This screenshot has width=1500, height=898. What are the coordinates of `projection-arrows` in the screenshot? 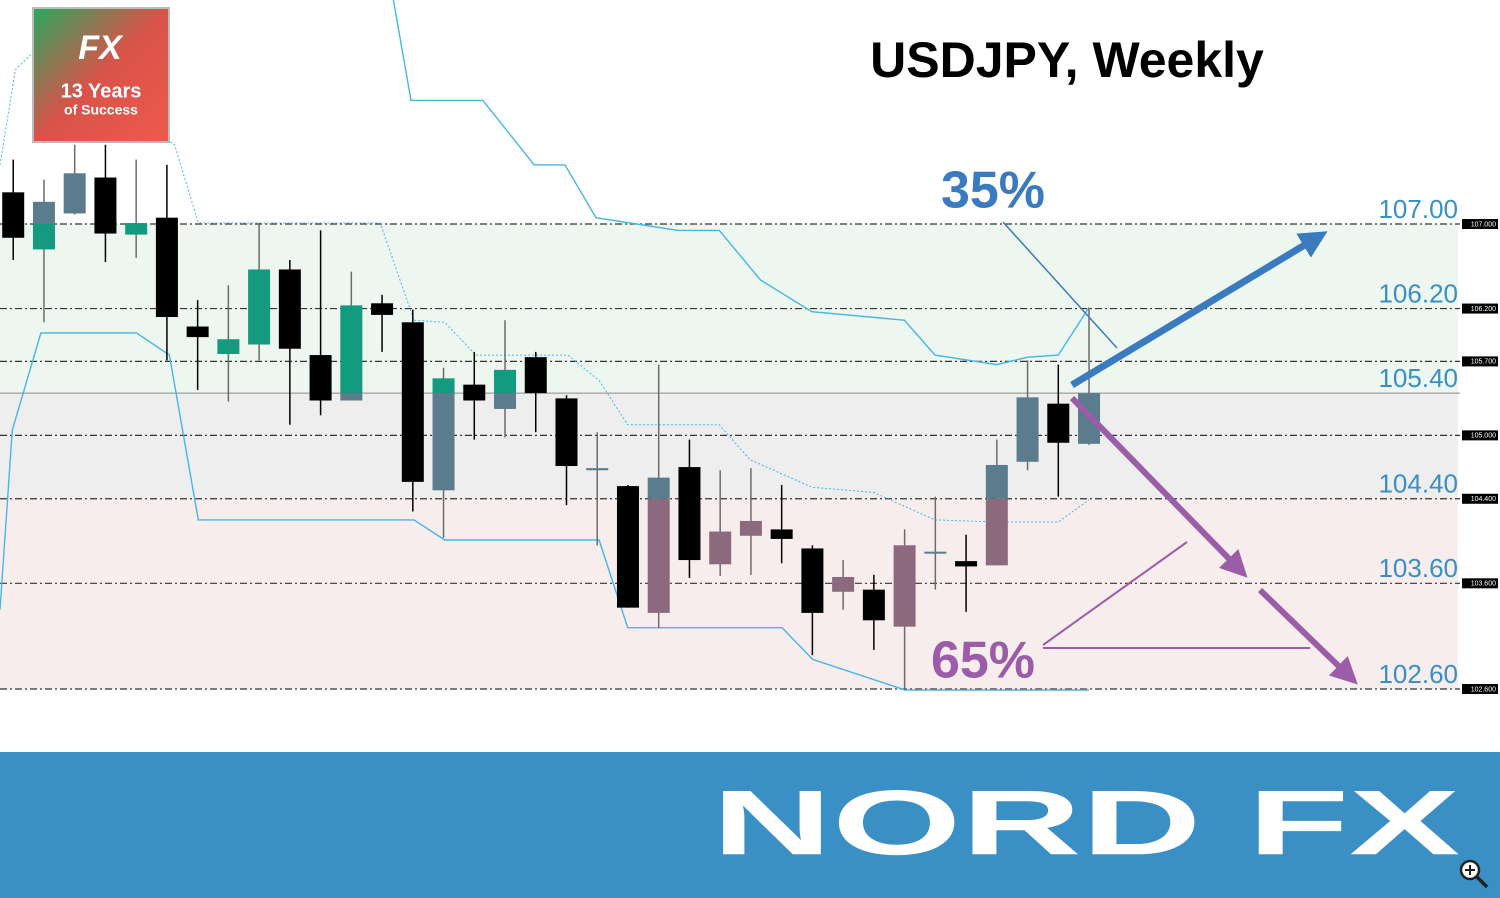 It's located at (1180, 453).